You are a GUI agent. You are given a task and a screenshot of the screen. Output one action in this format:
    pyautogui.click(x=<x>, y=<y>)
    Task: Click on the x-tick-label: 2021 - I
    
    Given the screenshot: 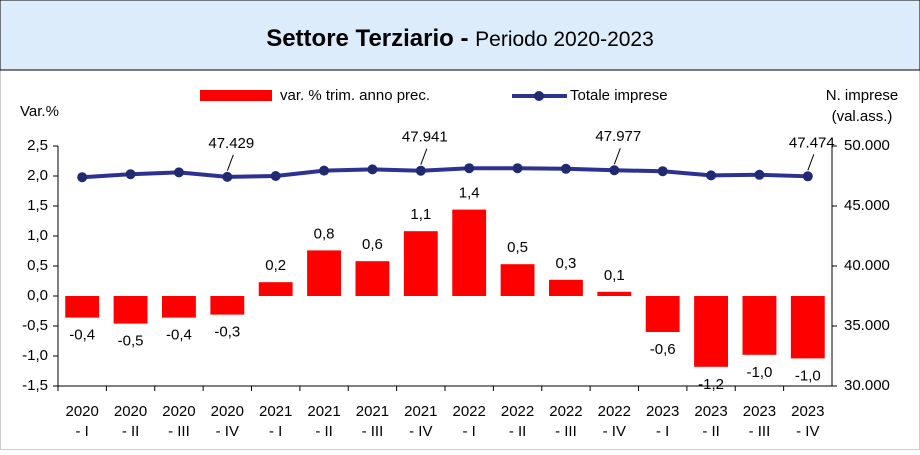 What is the action you would take?
    pyautogui.click(x=275, y=421)
    